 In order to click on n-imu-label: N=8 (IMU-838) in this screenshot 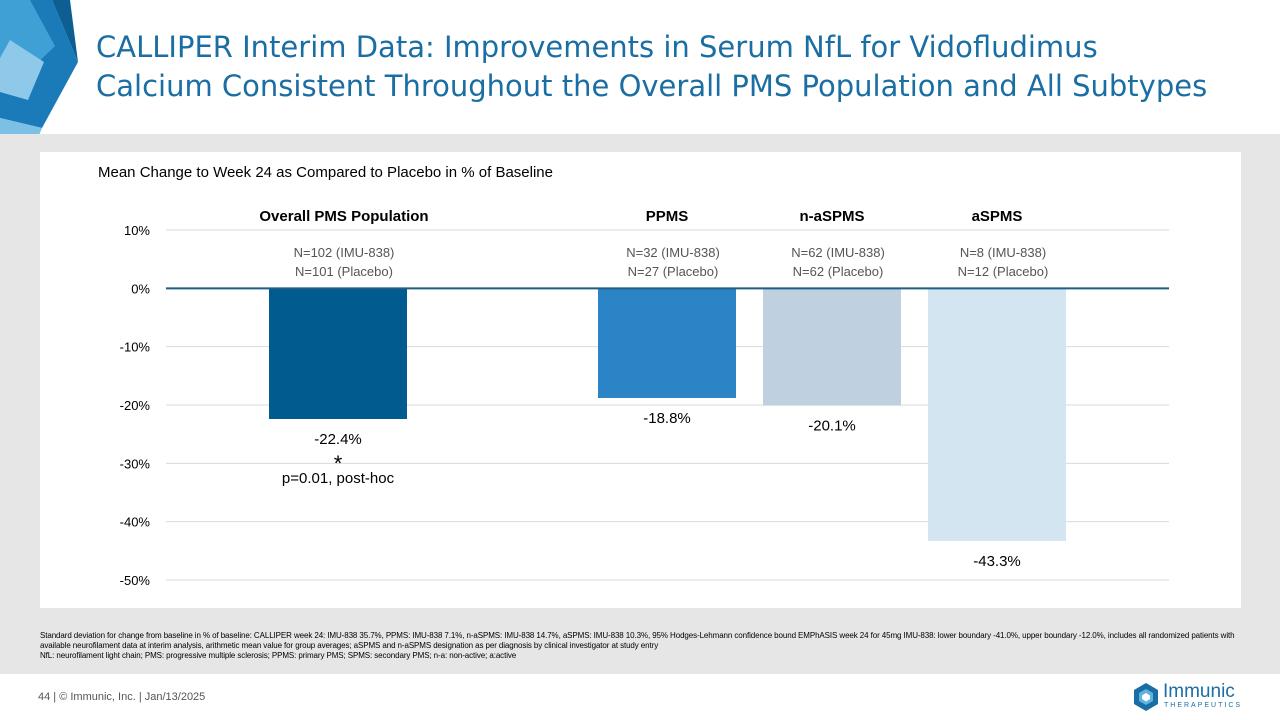, I will do `click(1003, 252)`.